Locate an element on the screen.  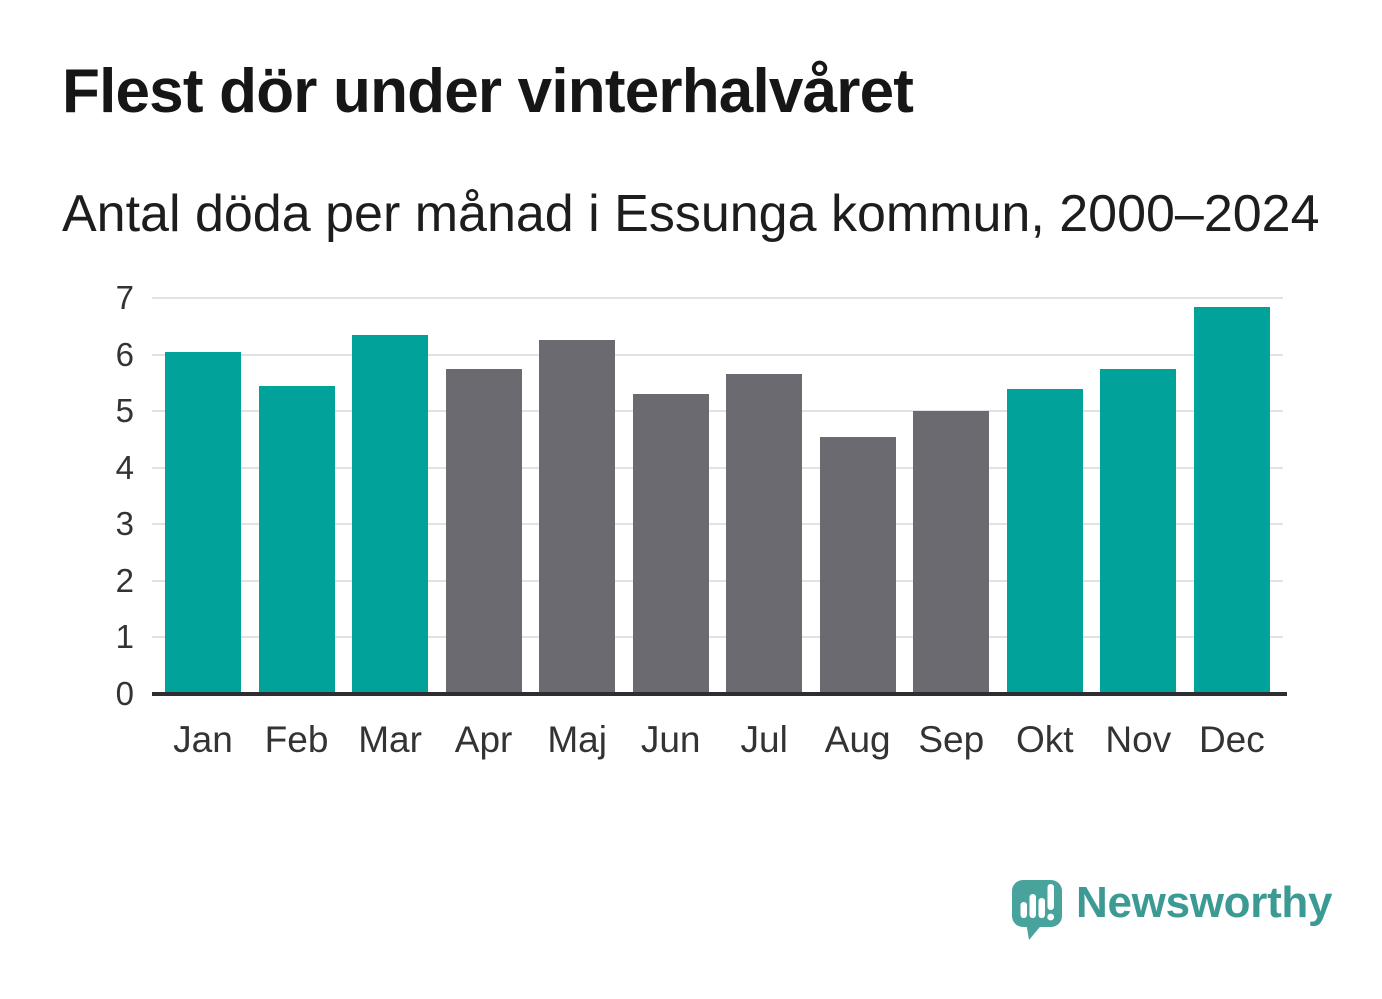
bar-maj is located at coordinates (577, 517).